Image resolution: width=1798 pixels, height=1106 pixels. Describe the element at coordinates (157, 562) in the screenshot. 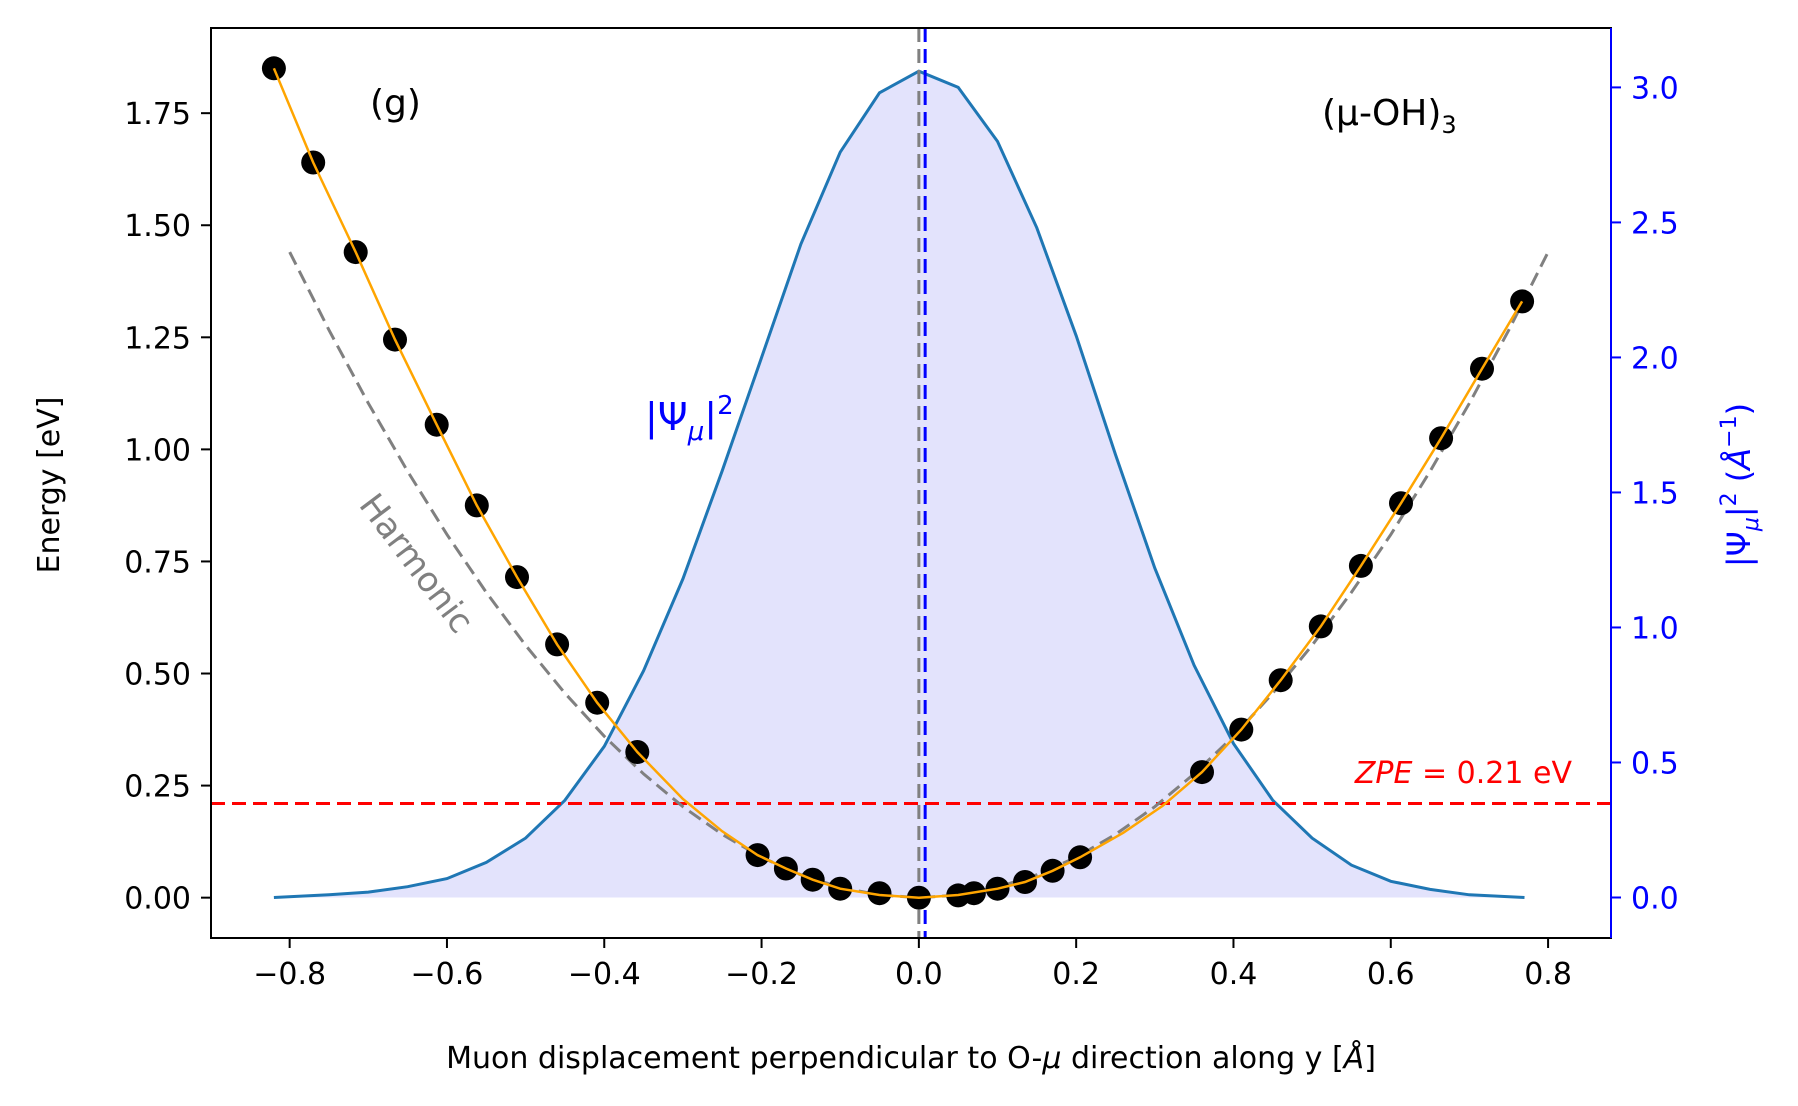

I see `y-tick-label: 0.75` at that location.